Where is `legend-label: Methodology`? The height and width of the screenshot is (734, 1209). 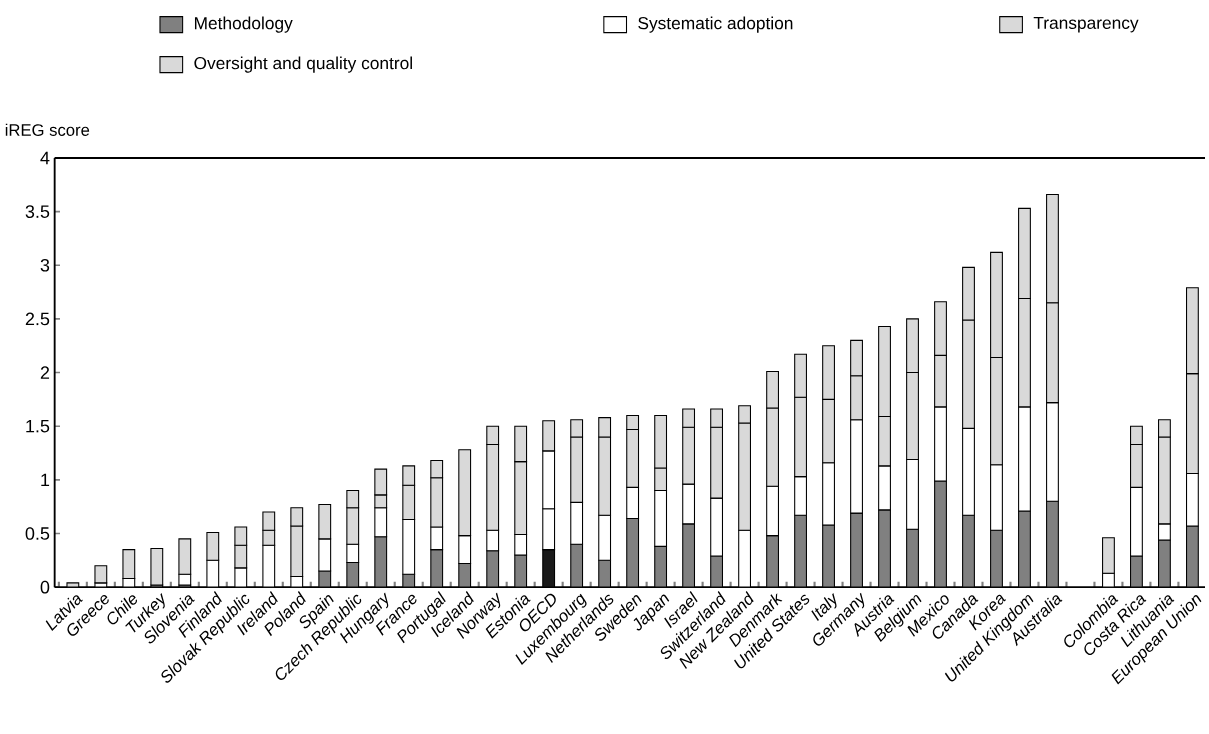
legend-label: Methodology is located at coordinates (243, 24).